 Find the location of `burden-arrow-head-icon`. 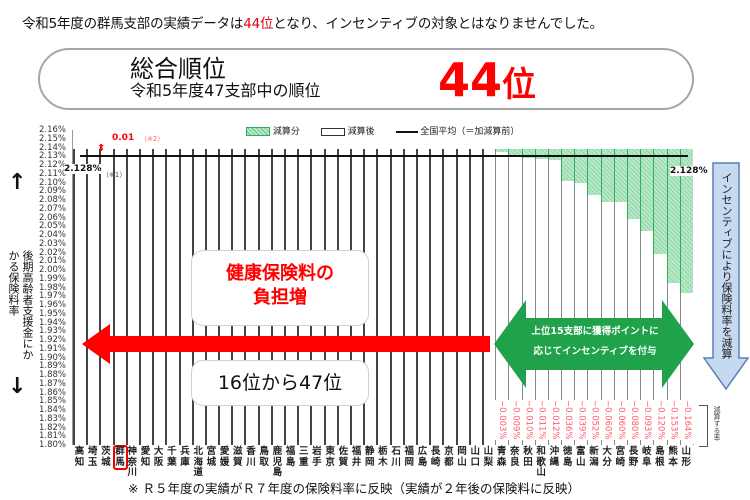

burden-arrow-head-icon is located at coordinates (96, 344).